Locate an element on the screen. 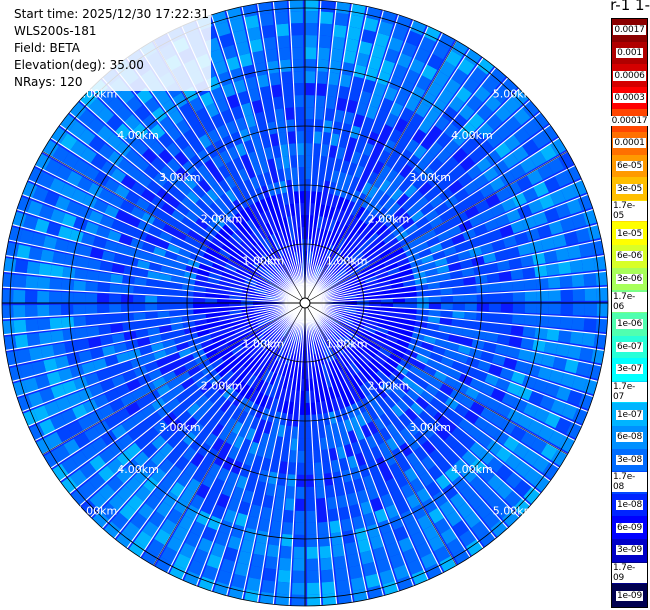  colorbar-tick-label: 3e-06 is located at coordinates (629, 279).